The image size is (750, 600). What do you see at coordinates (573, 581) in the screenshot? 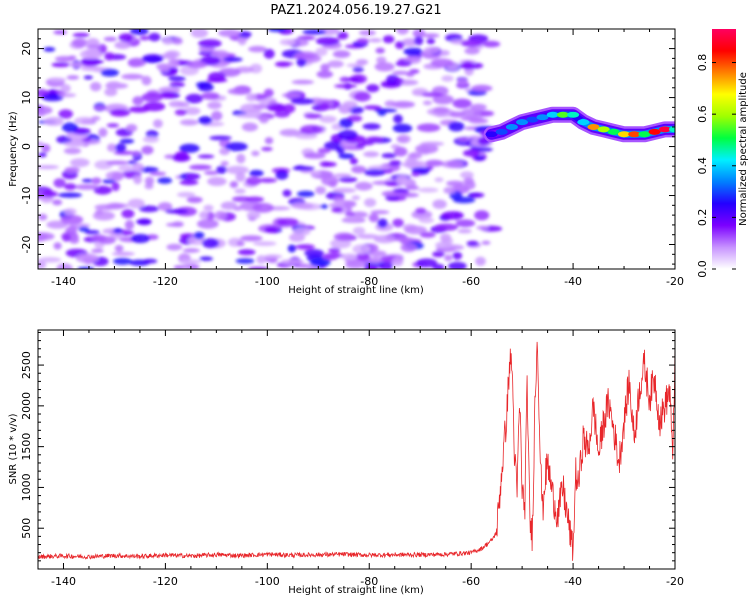
I see `x-tick-label: -40` at bounding box center [573, 581].